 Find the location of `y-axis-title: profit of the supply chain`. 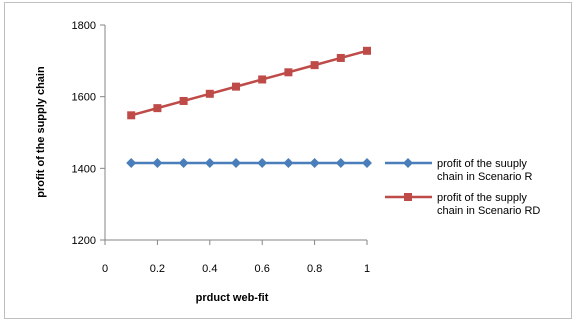

y-axis-title: profit of the supply chain is located at coordinates (41, 132).